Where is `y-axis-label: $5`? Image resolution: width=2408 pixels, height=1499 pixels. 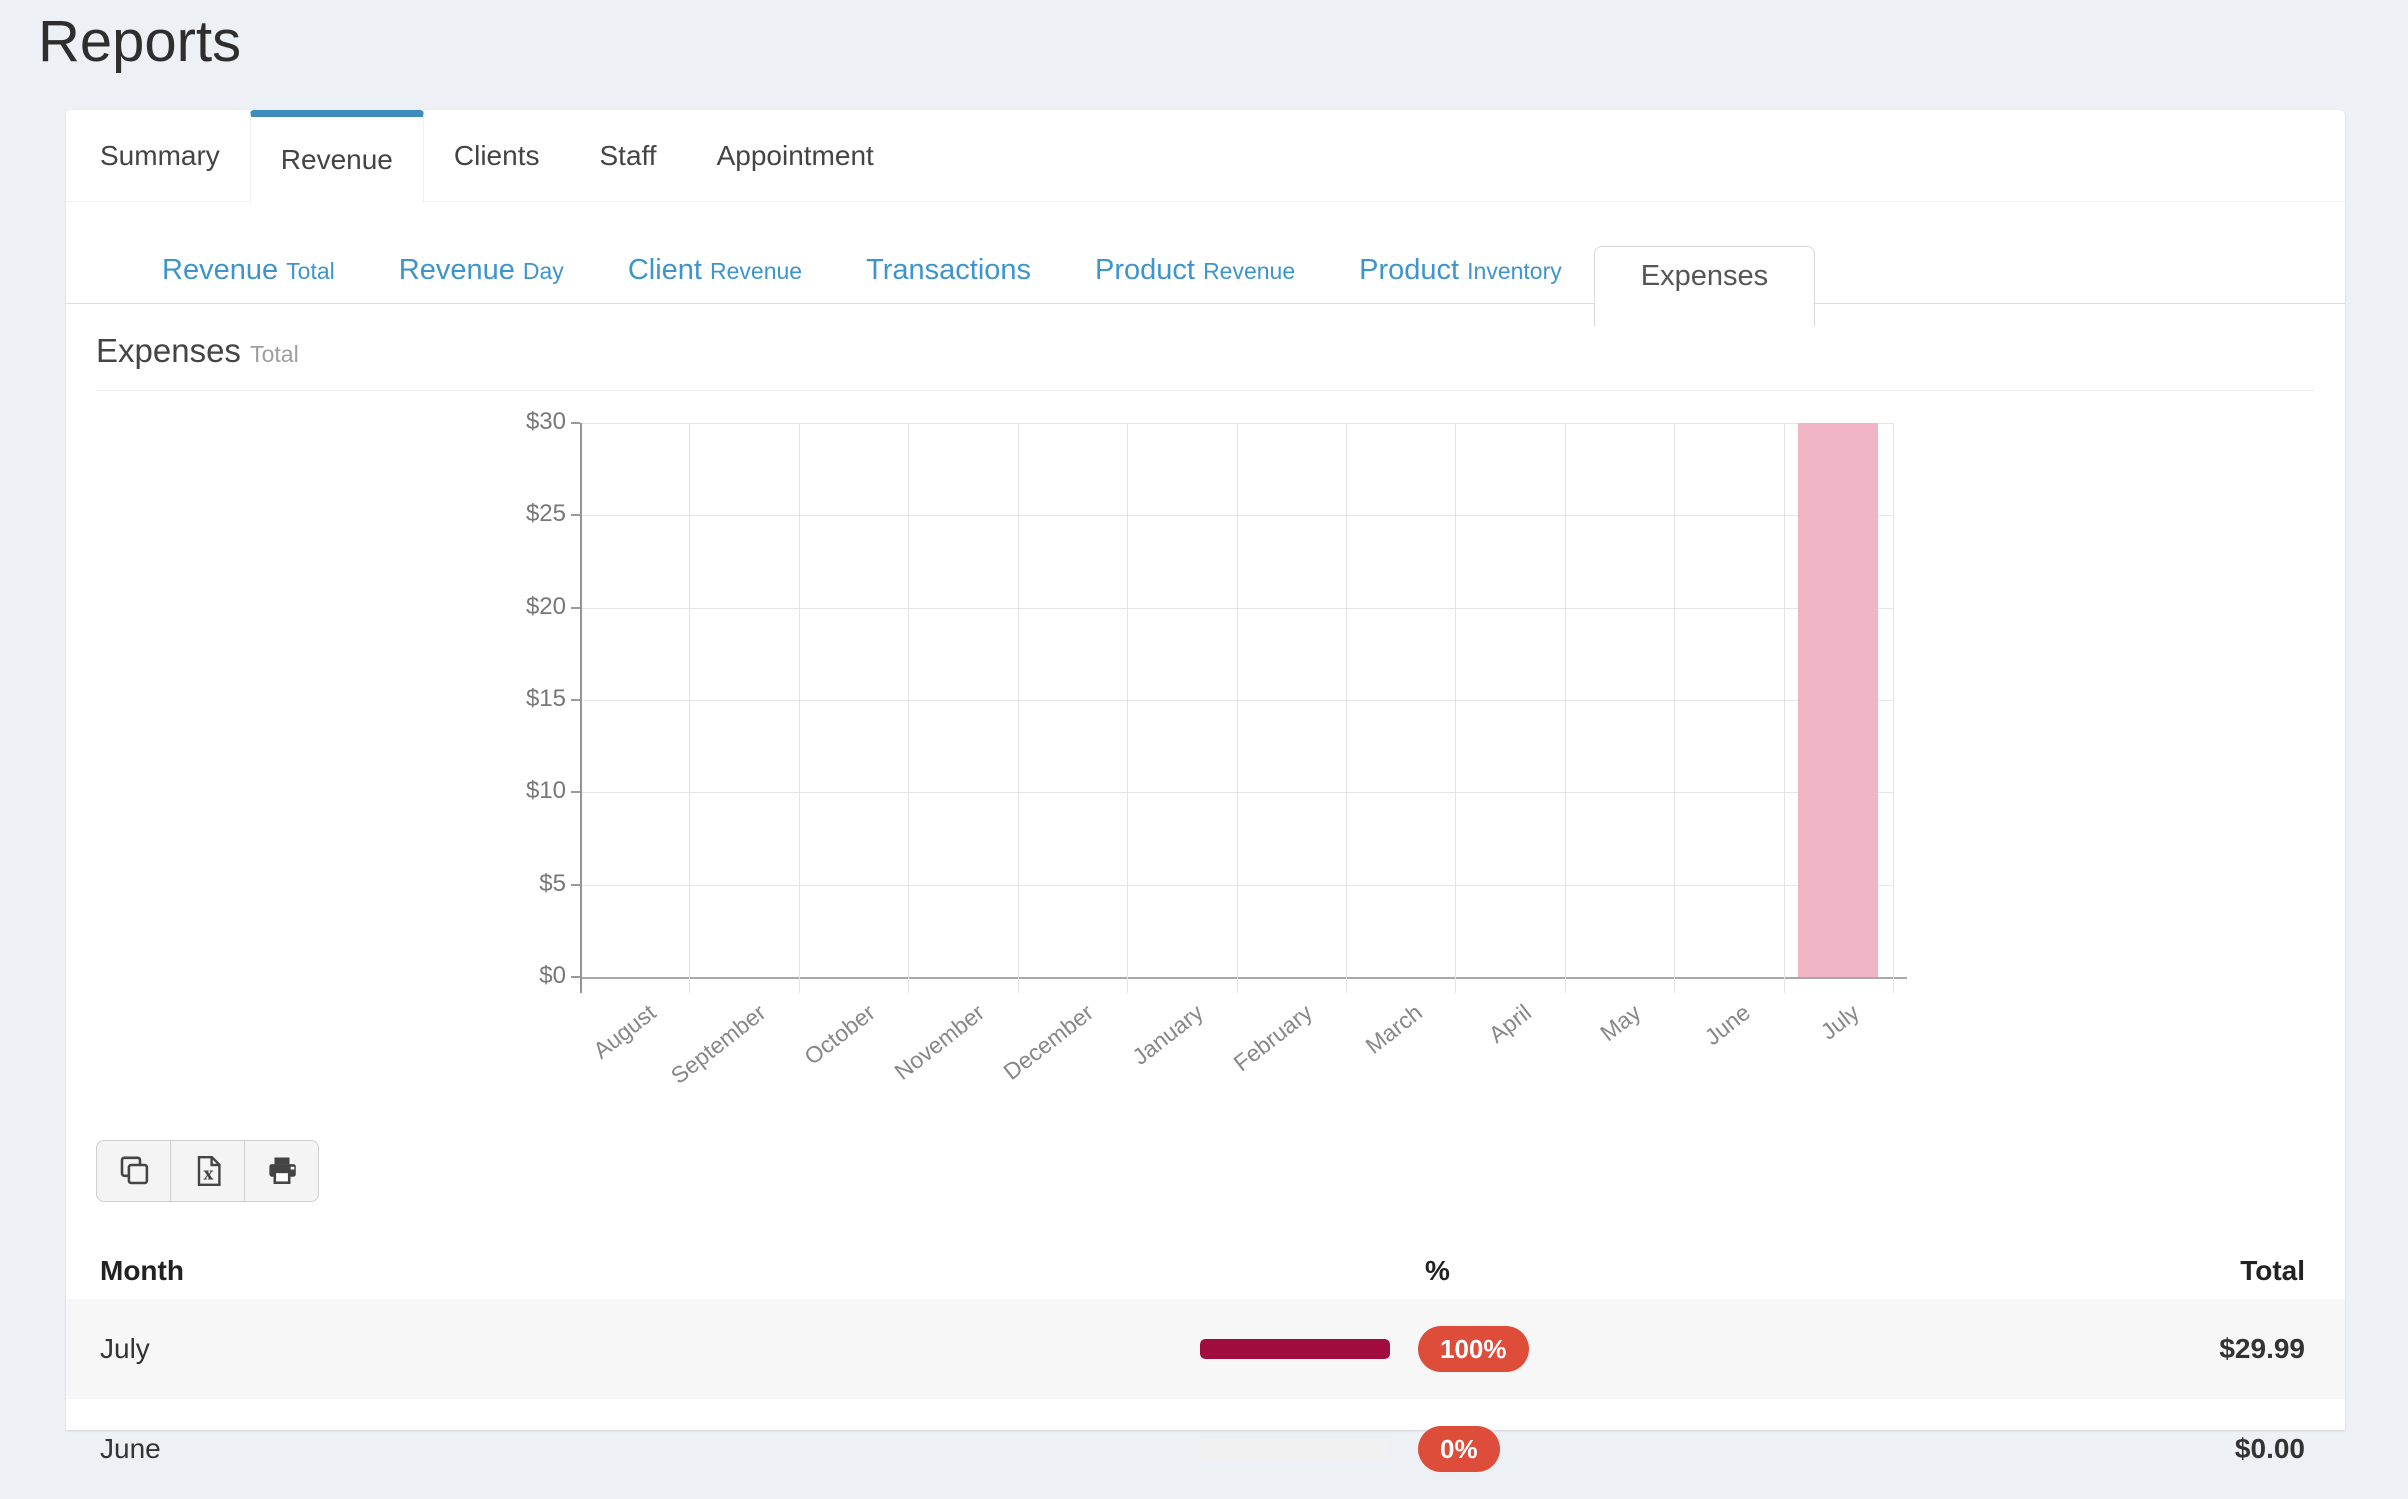
y-axis-label: $5 is located at coordinates (552, 883).